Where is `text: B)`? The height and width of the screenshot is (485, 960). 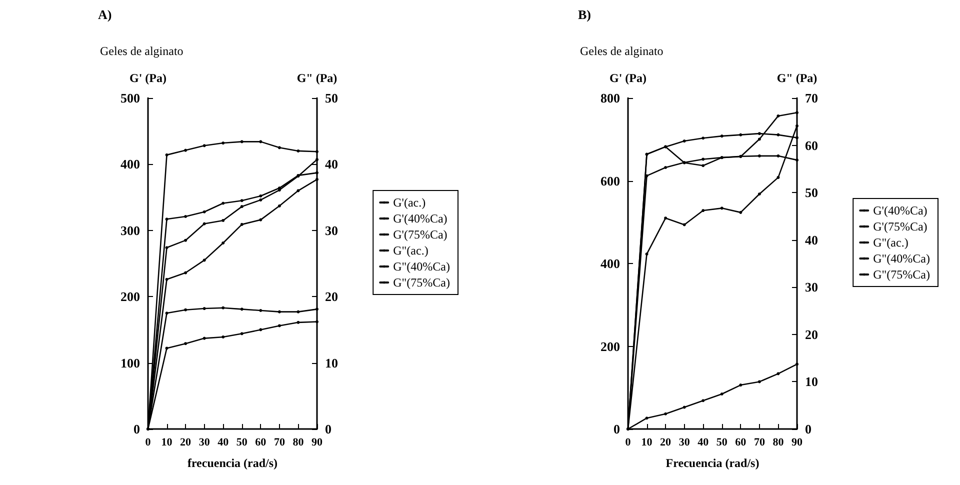 text: B) is located at coordinates (584, 14).